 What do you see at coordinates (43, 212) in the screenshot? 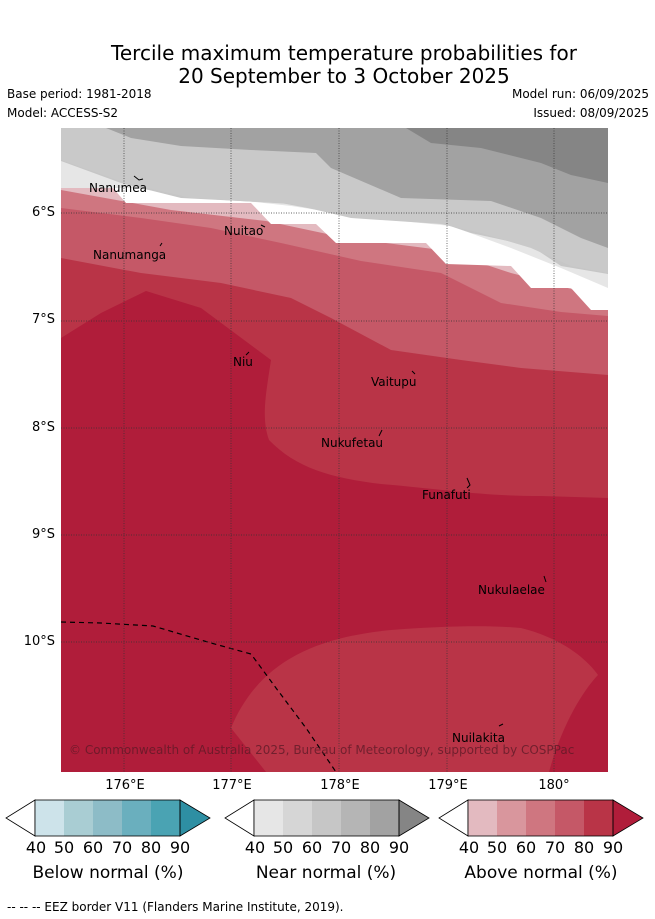
I see `lat-label-6s: 6°S` at bounding box center [43, 212].